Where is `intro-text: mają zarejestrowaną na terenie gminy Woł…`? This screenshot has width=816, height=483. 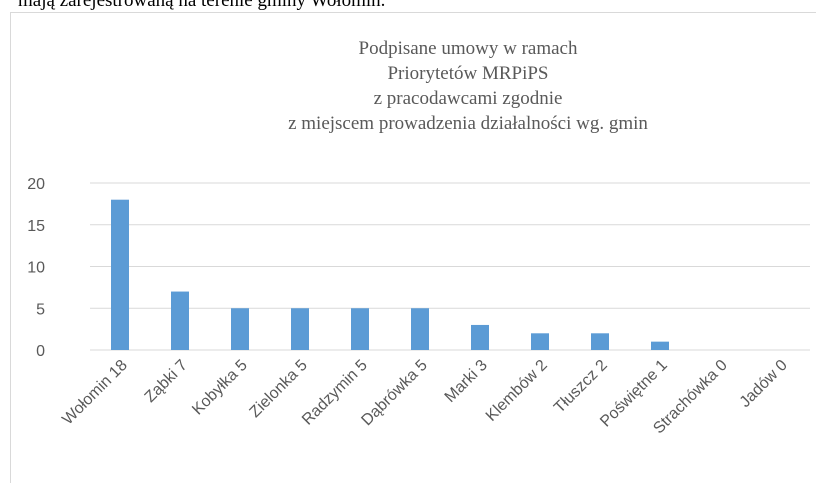 intro-text: mają zarejestrowaną na terenie gminy Woł… is located at coordinates (201, 5).